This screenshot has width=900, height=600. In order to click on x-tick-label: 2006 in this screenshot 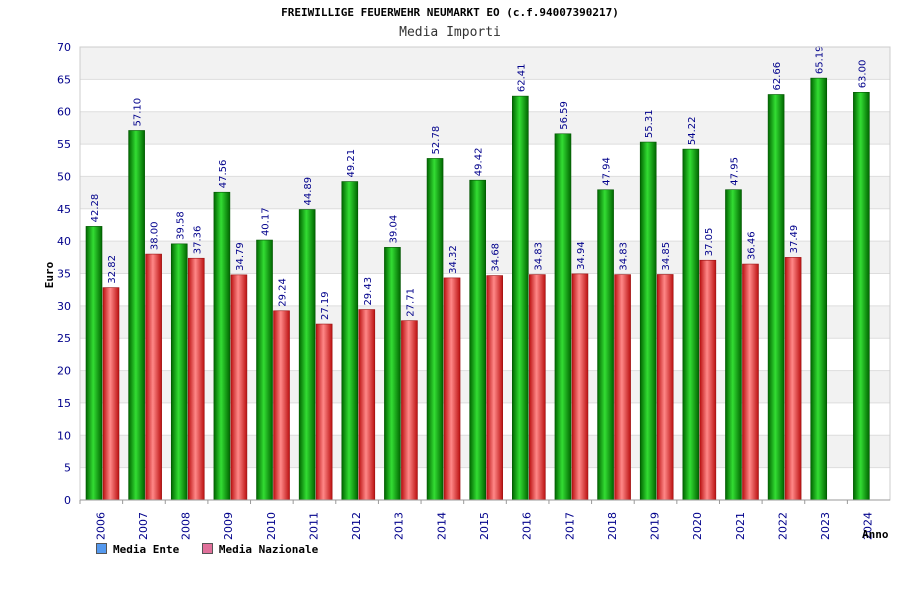, I will do `click(100, 526)`.